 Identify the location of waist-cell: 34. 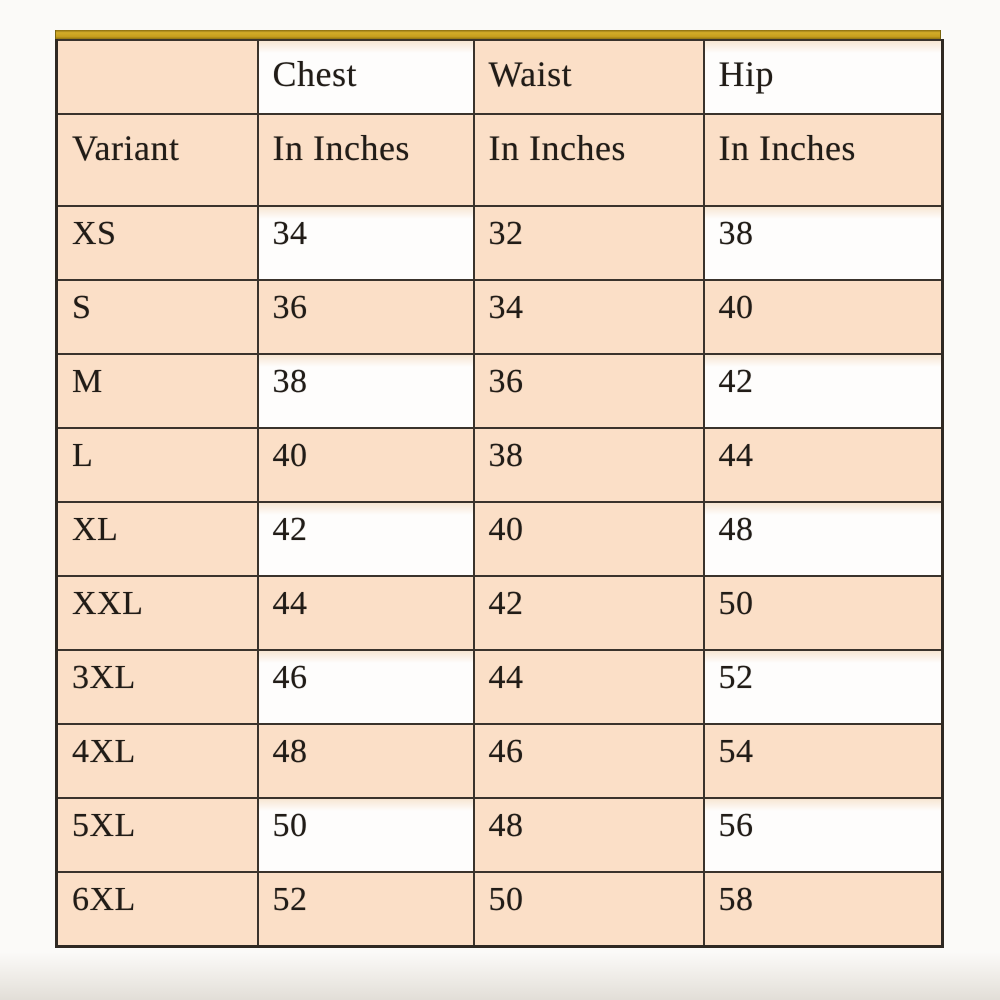
(588, 317).